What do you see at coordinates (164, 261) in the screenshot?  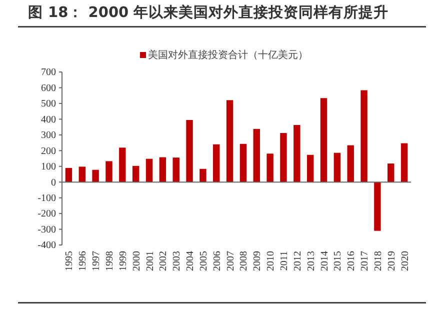 I see `x-tick-label: 2002` at bounding box center [164, 261].